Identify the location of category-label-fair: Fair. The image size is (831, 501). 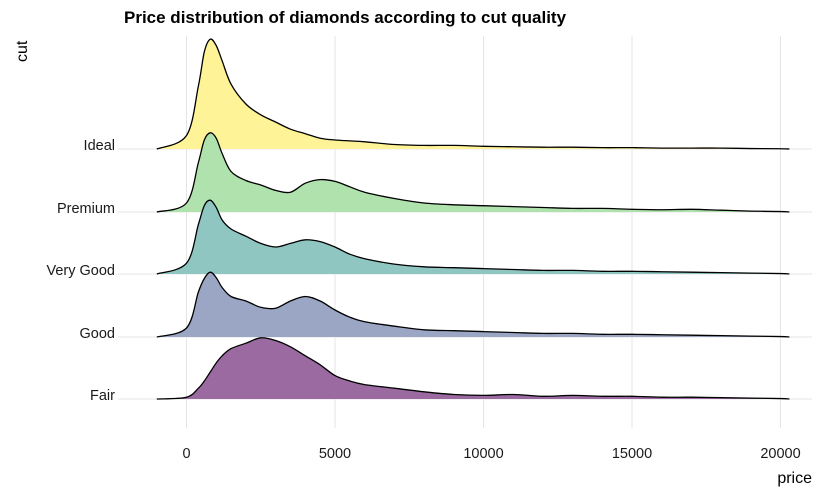
(102, 396).